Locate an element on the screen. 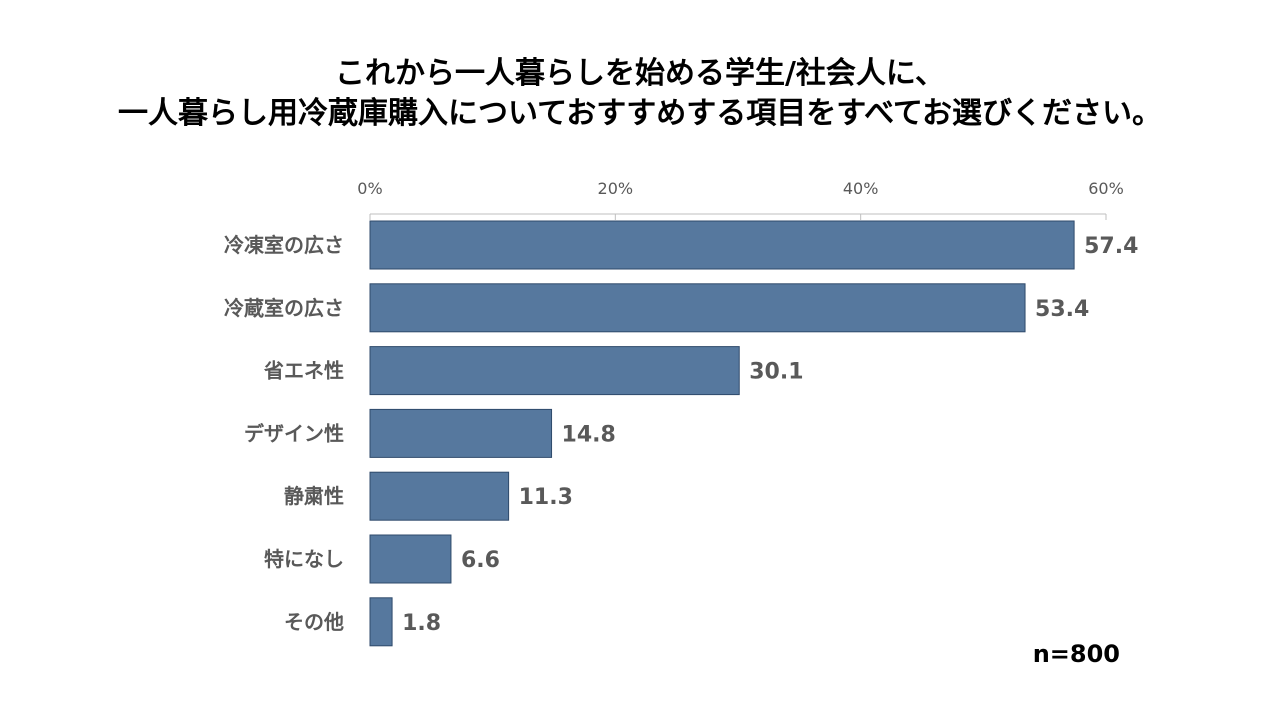 Image resolution: width=1280 pixels, height=720 pixels. category-label: デザイン性 is located at coordinates (294, 433).